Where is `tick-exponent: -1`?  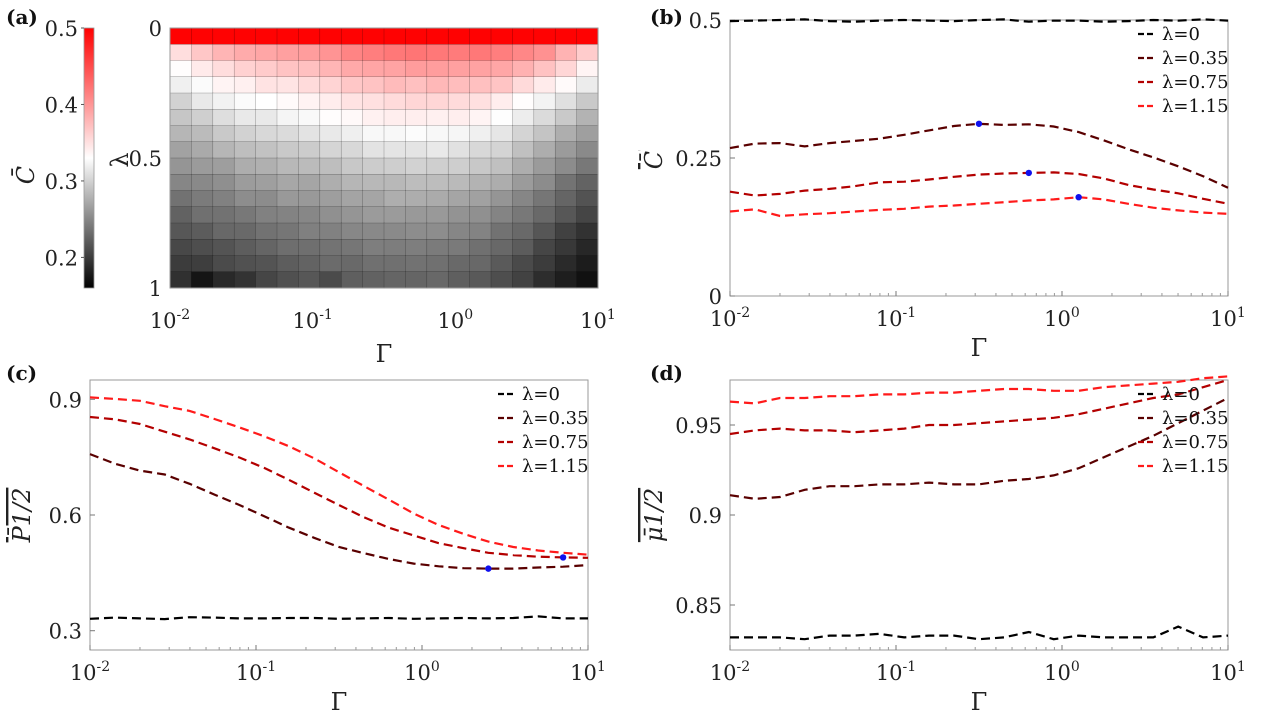 tick-exponent: -1 is located at coordinates (326, 315).